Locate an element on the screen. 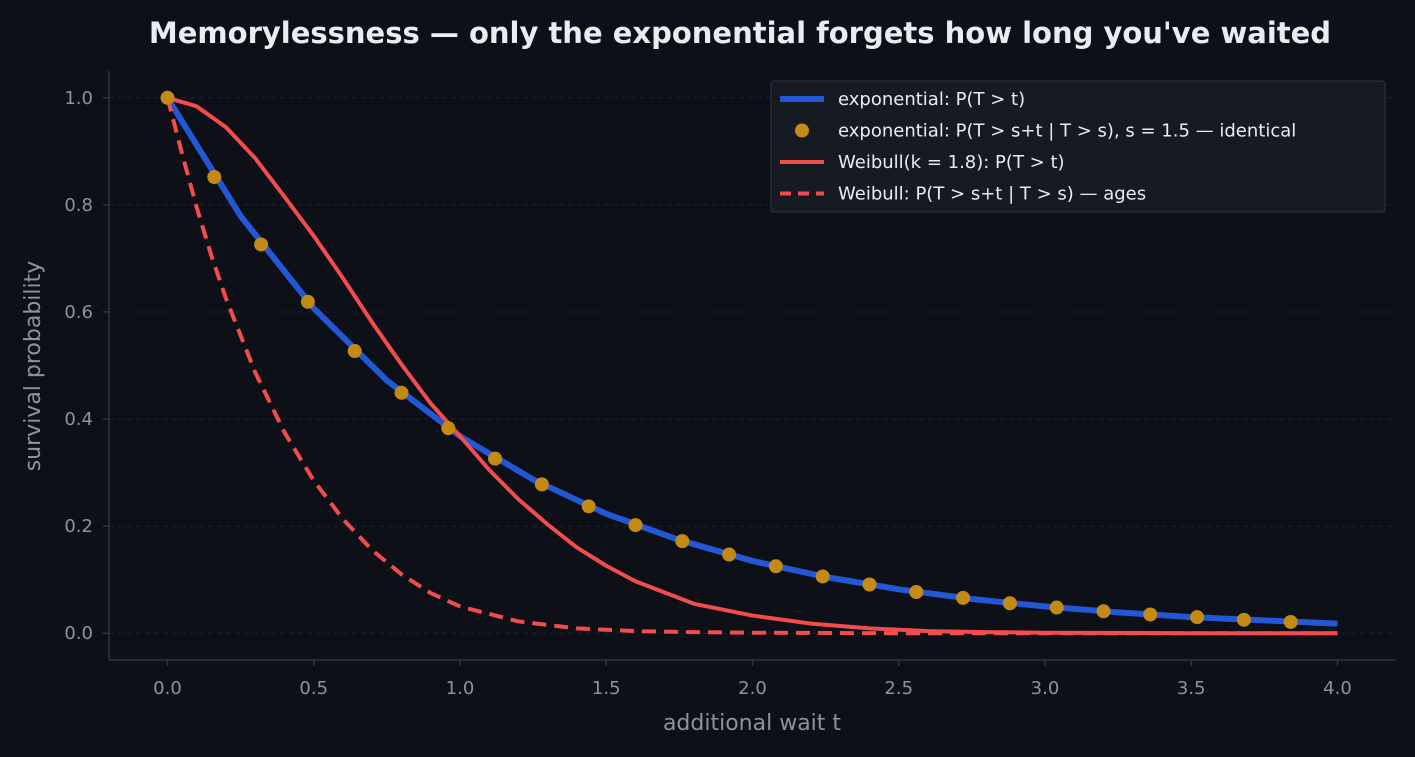 The width and height of the screenshot is (1415, 757). legend-label: Weibull(k = 1.8): P(T > t) is located at coordinates (951, 162).